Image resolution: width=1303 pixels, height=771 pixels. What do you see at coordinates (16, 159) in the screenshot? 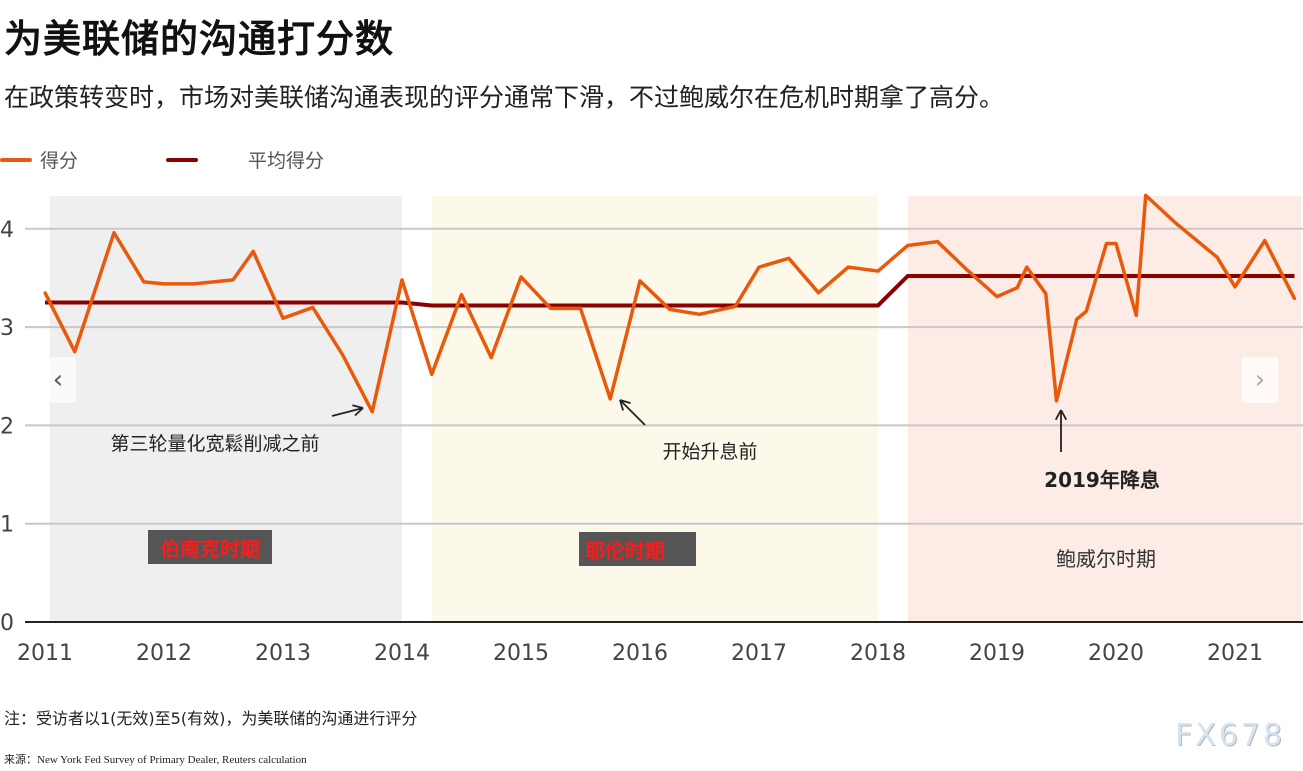
I see `legend-swatch-score` at bounding box center [16, 159].